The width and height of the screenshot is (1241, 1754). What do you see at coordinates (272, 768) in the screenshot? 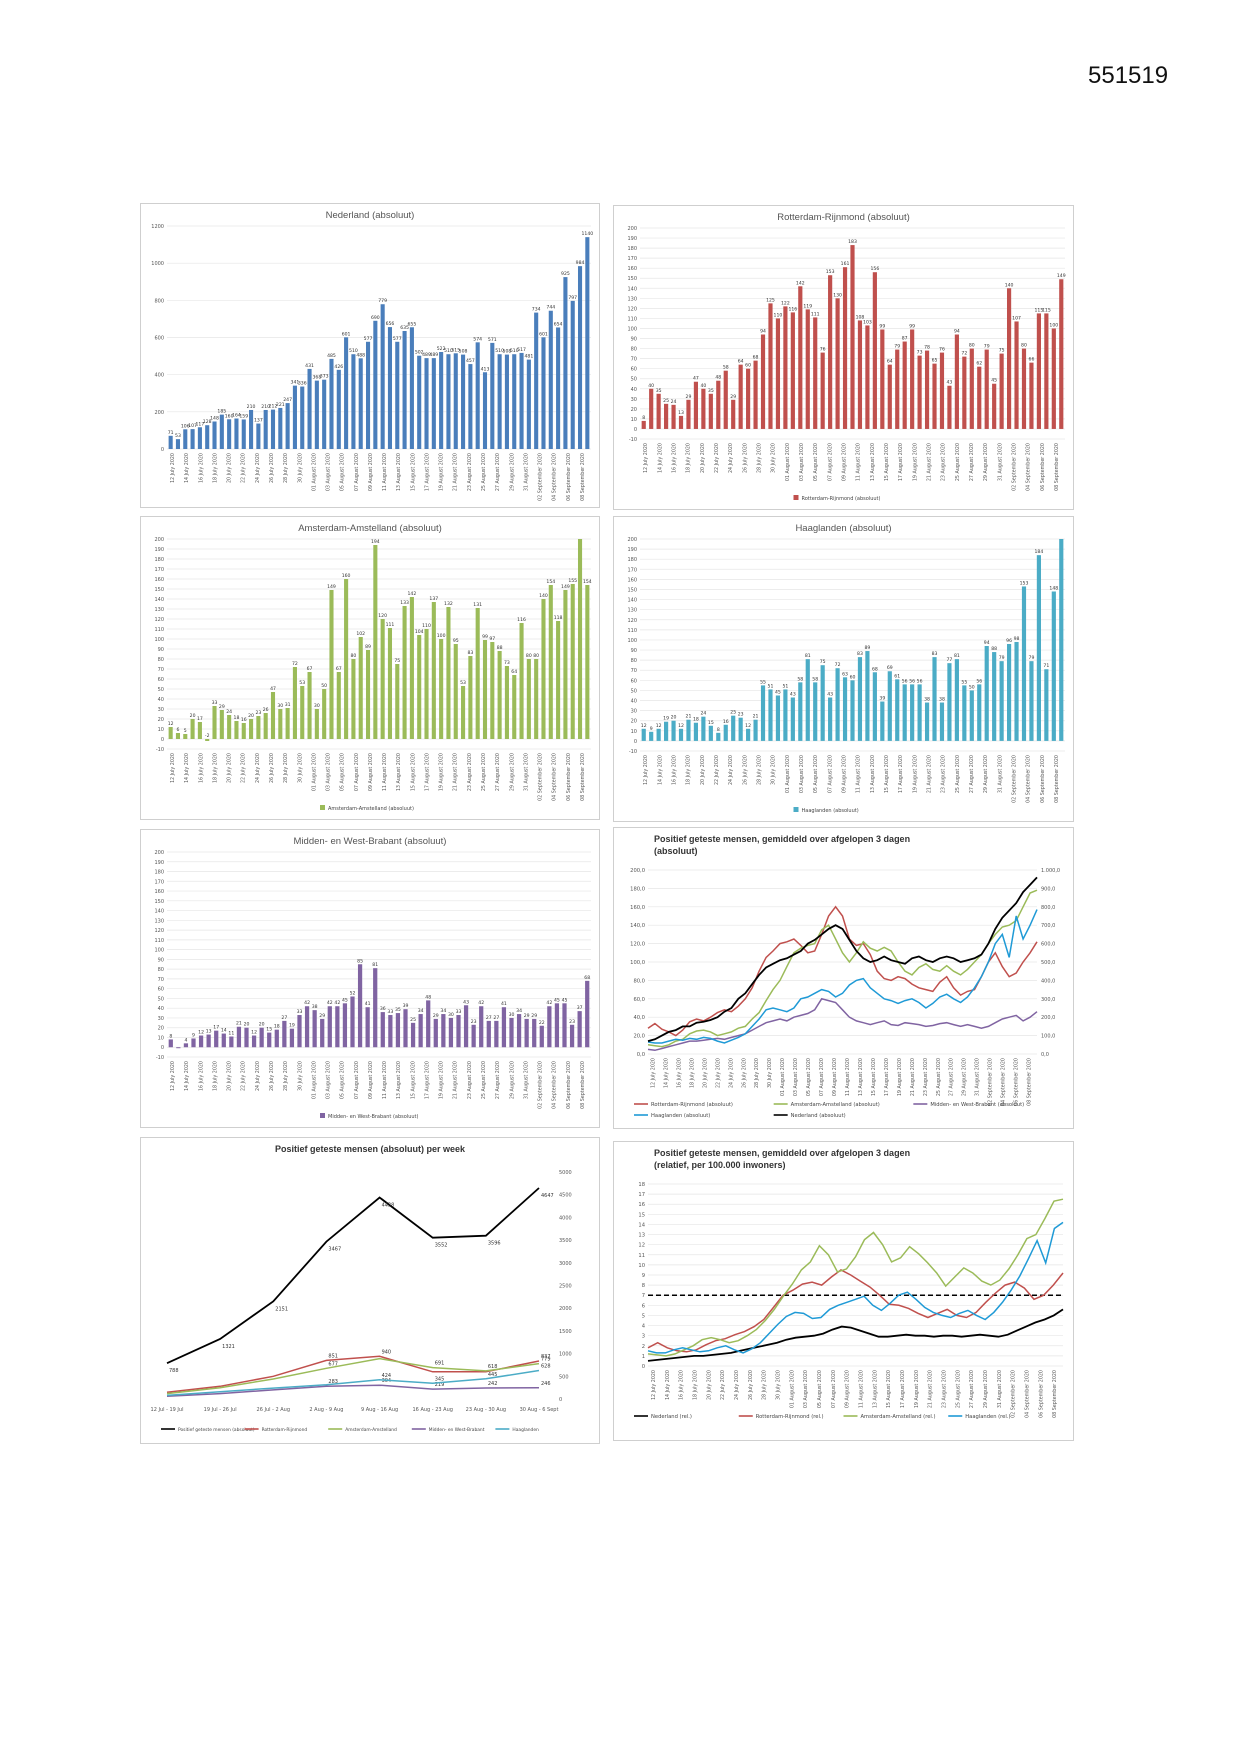
I see `x-tick-label: 26 July 2020` at bounding box center [272, 768].